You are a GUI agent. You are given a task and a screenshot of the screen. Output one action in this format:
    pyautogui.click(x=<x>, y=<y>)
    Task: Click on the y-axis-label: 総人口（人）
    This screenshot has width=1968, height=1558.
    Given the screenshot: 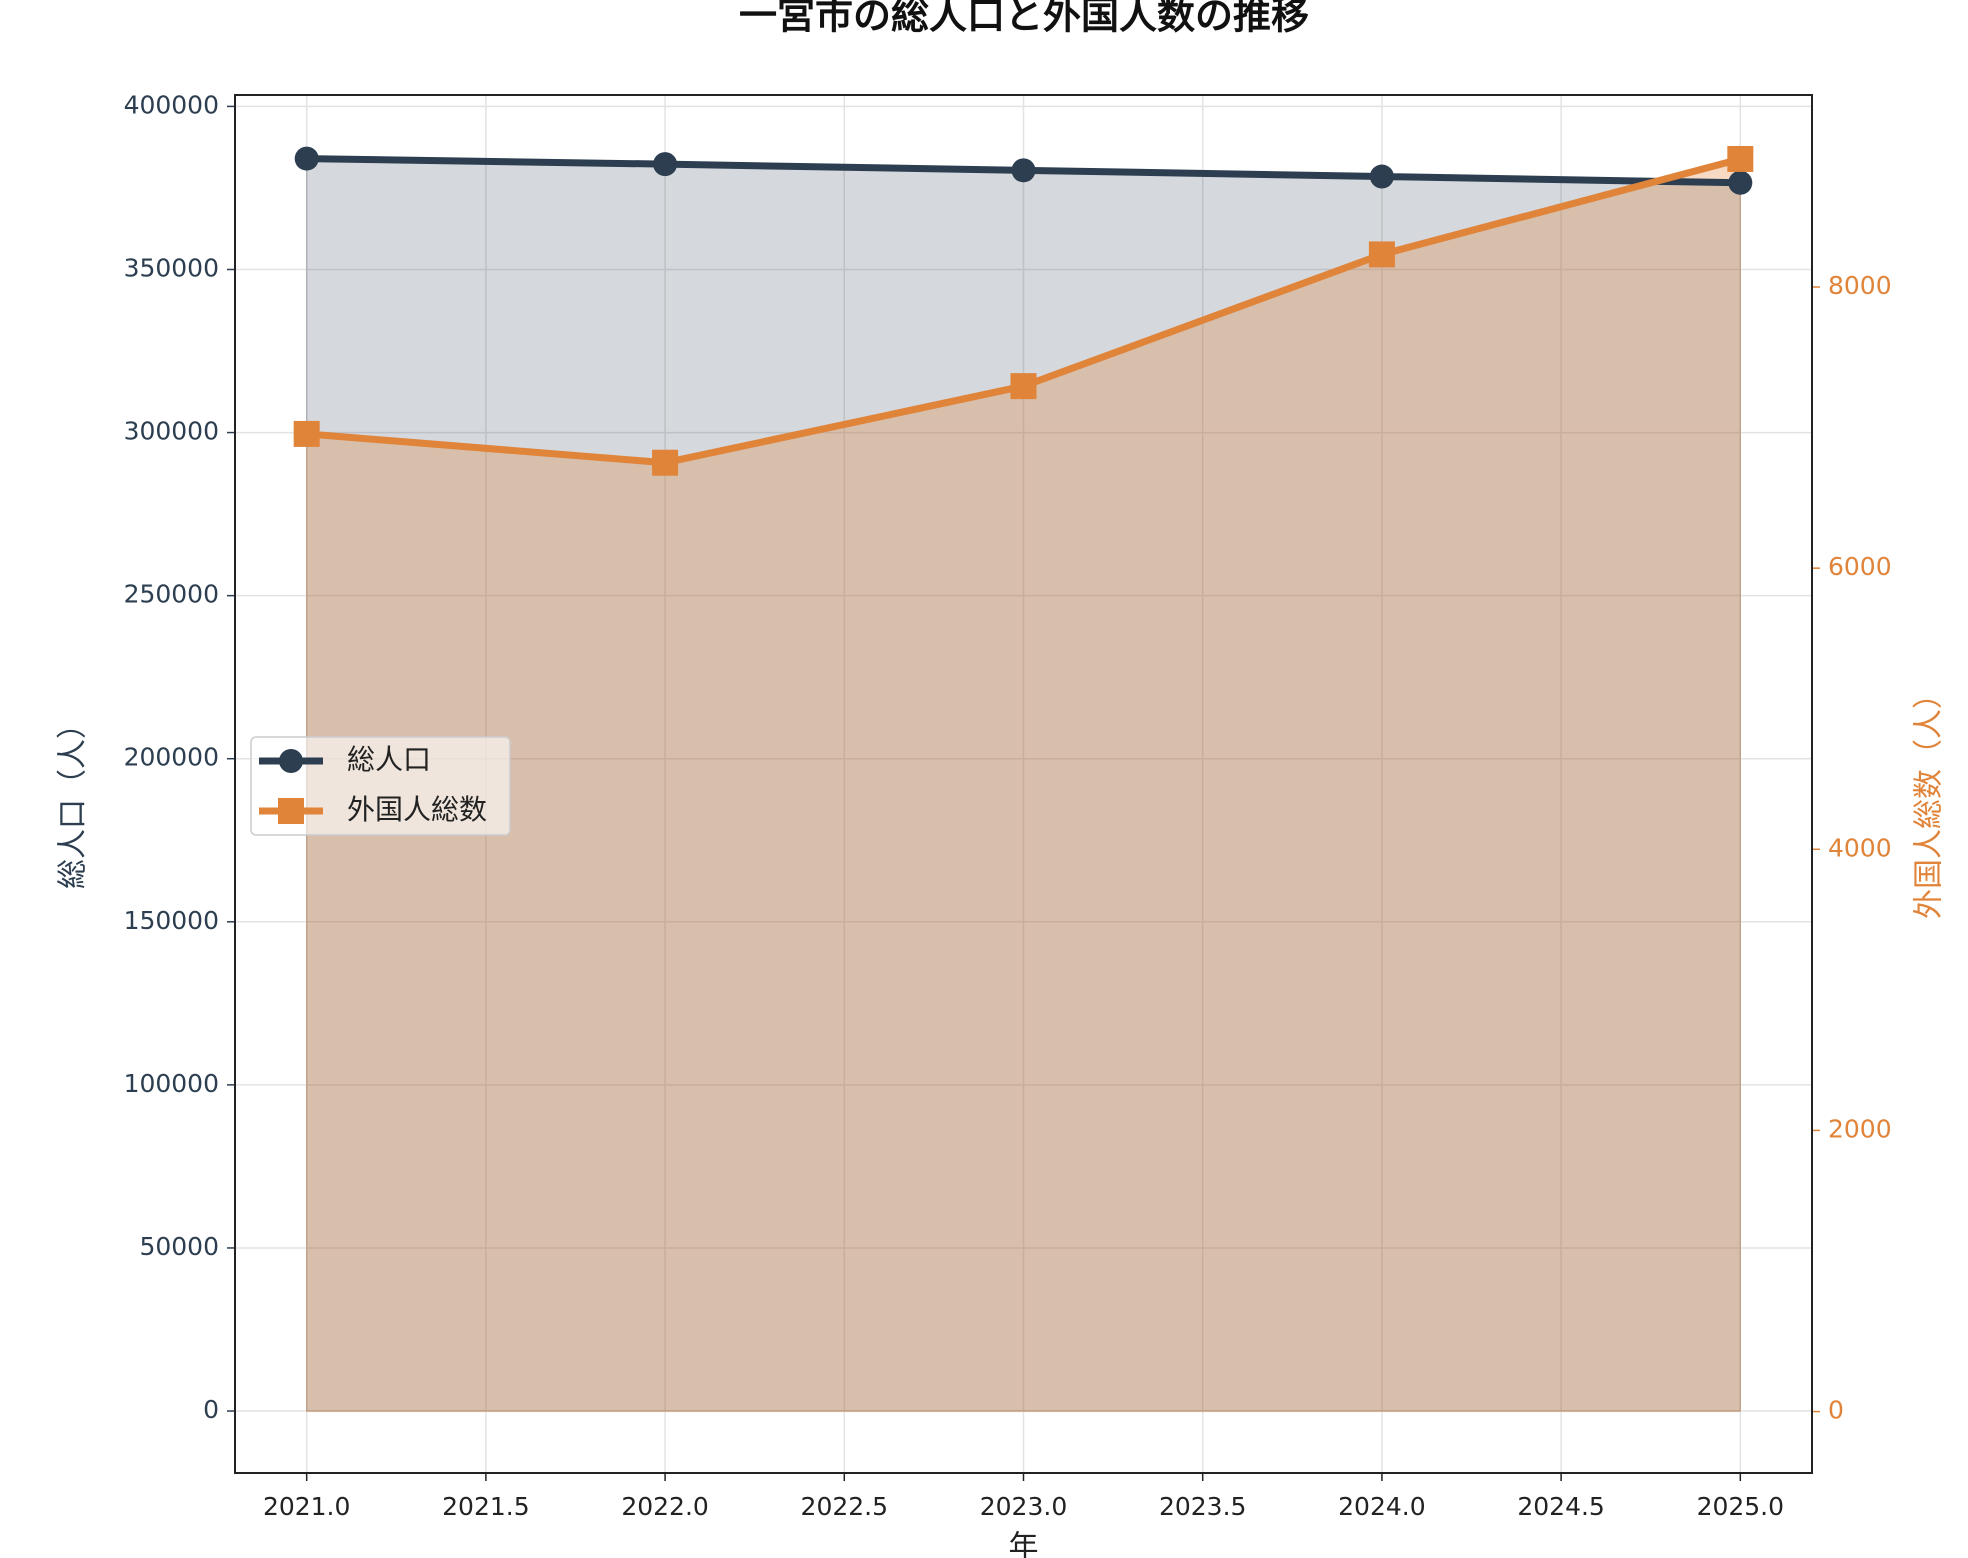 What is the action you would take?
    pyautogui.click(x=73, y=799)
    